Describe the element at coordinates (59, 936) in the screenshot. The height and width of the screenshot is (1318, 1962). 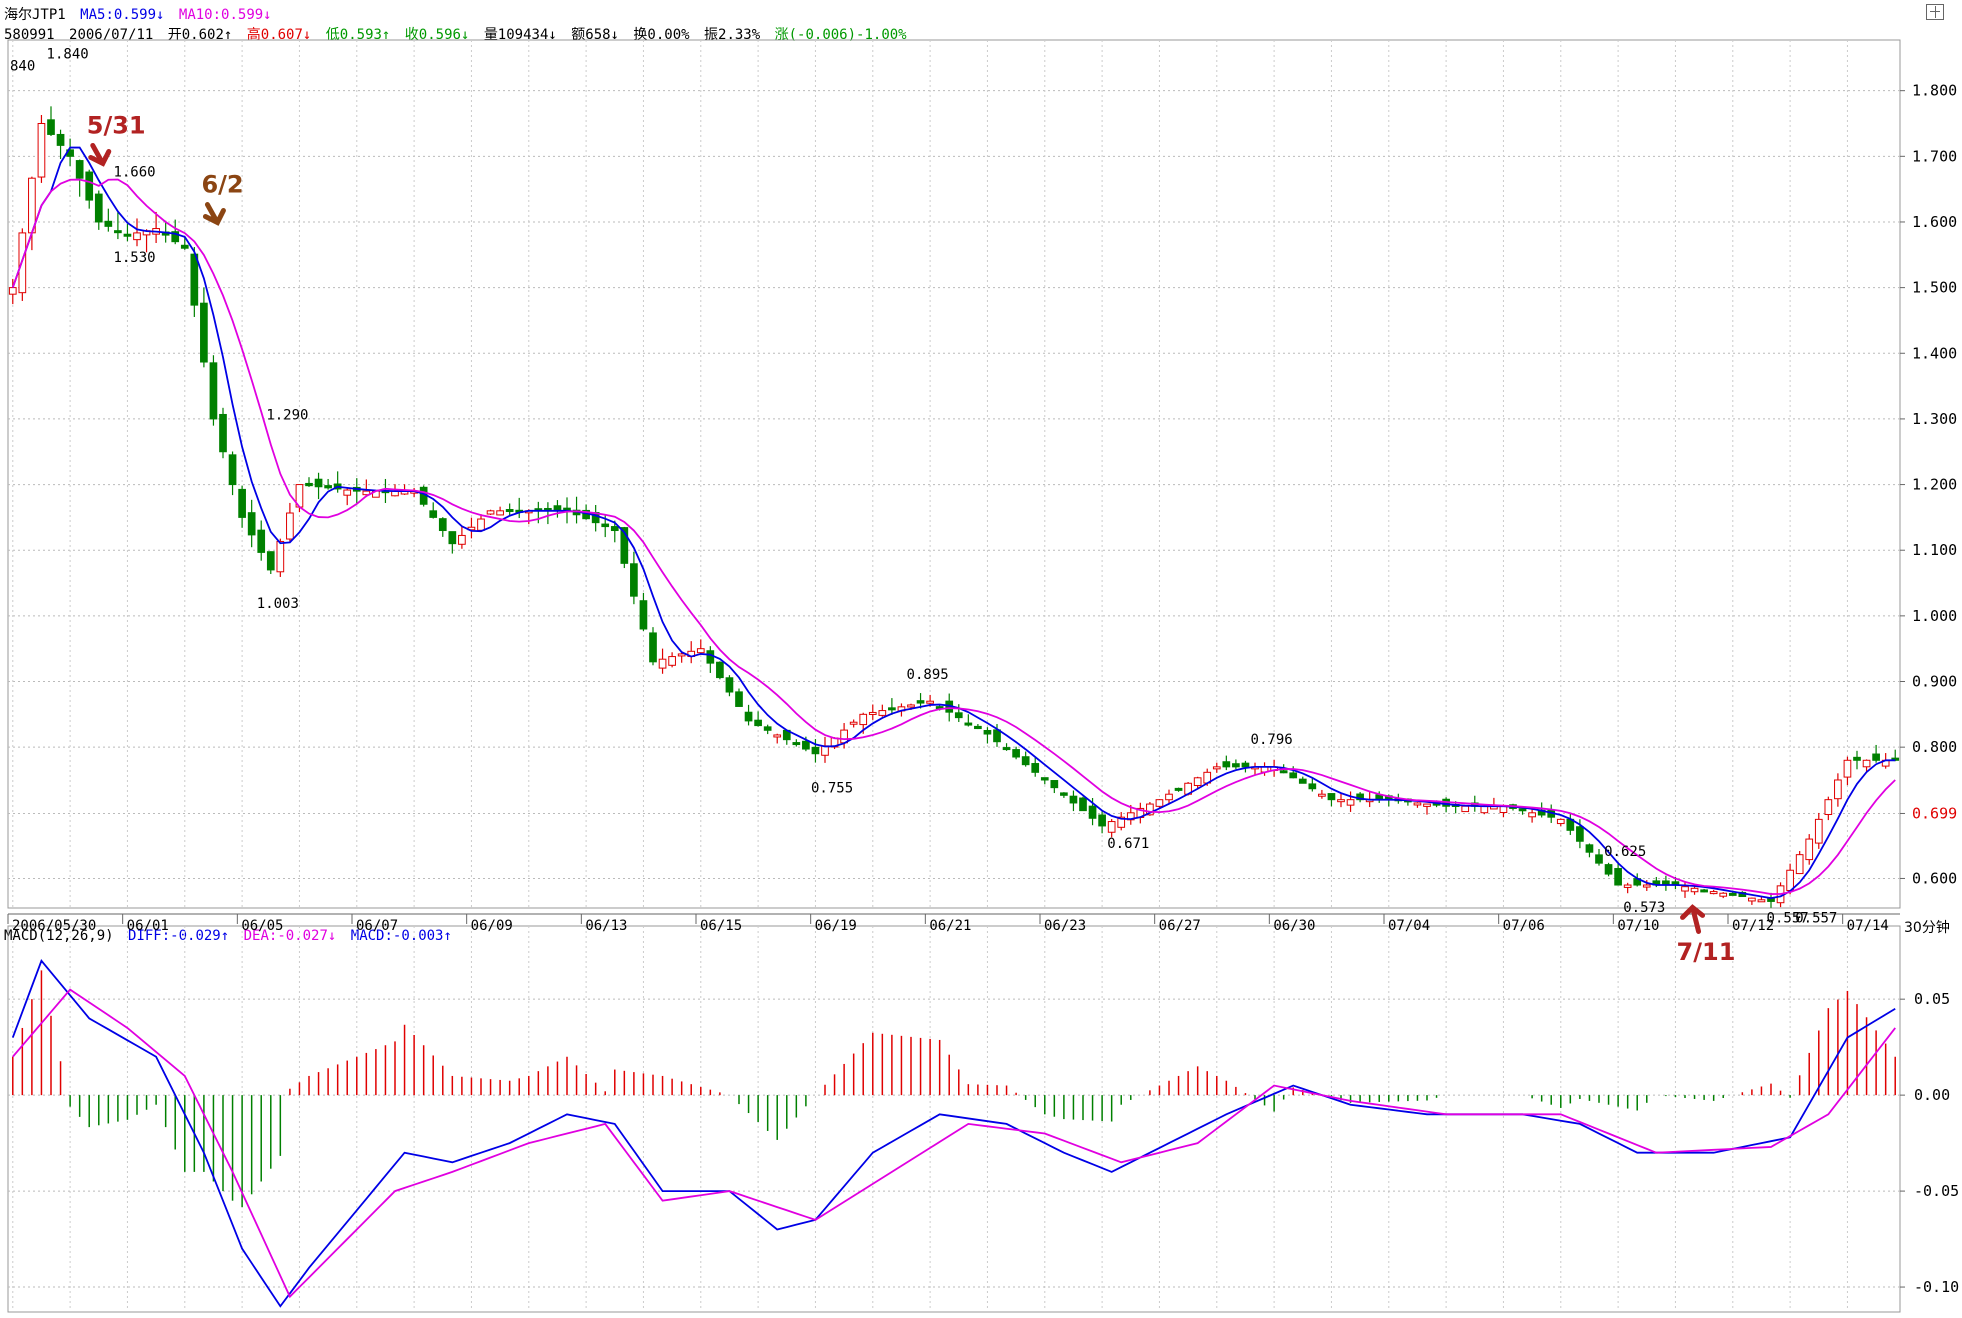
I see `macd-name-label: MACD(12,26,9)` at that location.